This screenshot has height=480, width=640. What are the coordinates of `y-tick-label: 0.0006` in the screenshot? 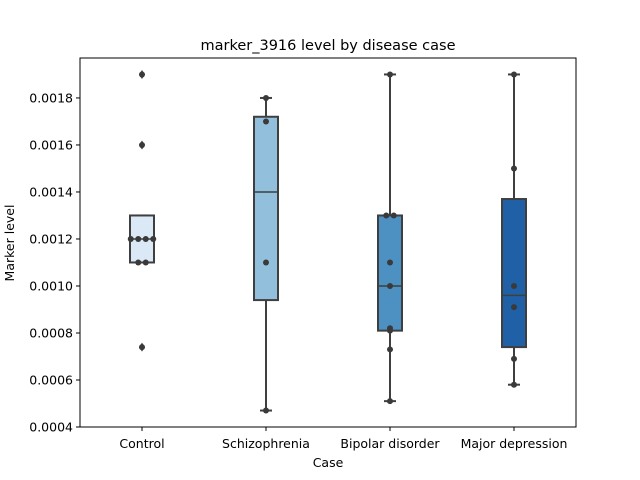 It's located at (51, 379).